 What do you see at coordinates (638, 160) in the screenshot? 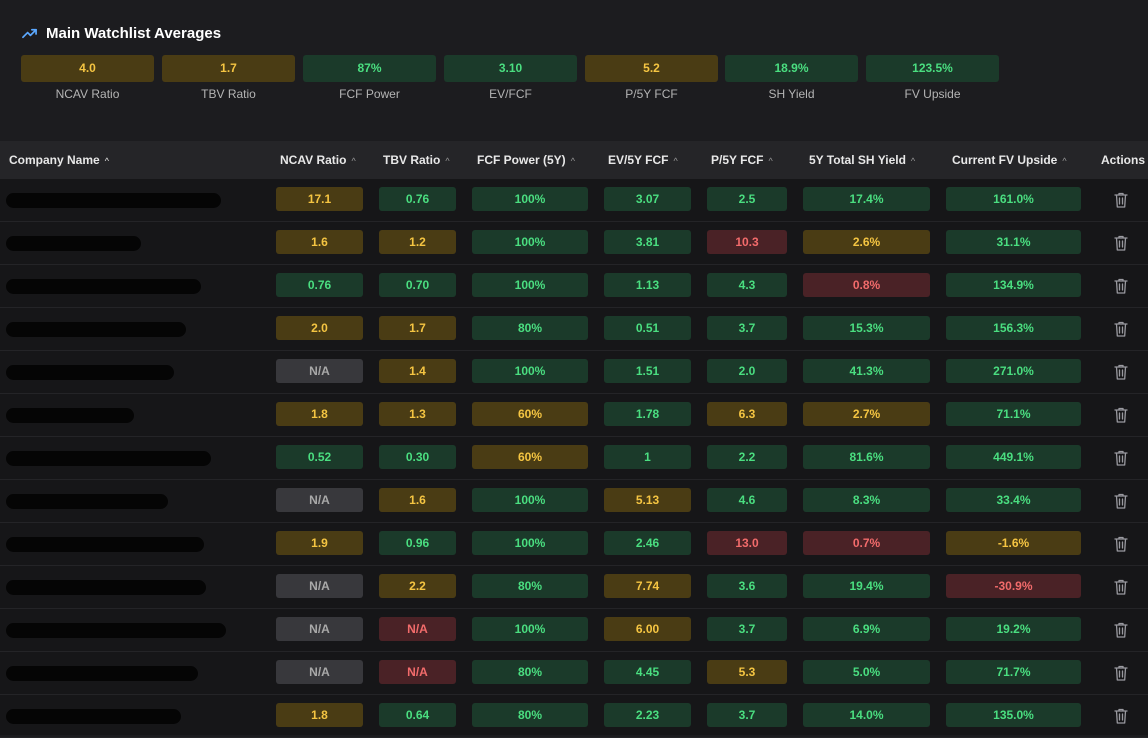
I see `column-header-label: EV/5Y FCF` at bounding box center [638, 160].